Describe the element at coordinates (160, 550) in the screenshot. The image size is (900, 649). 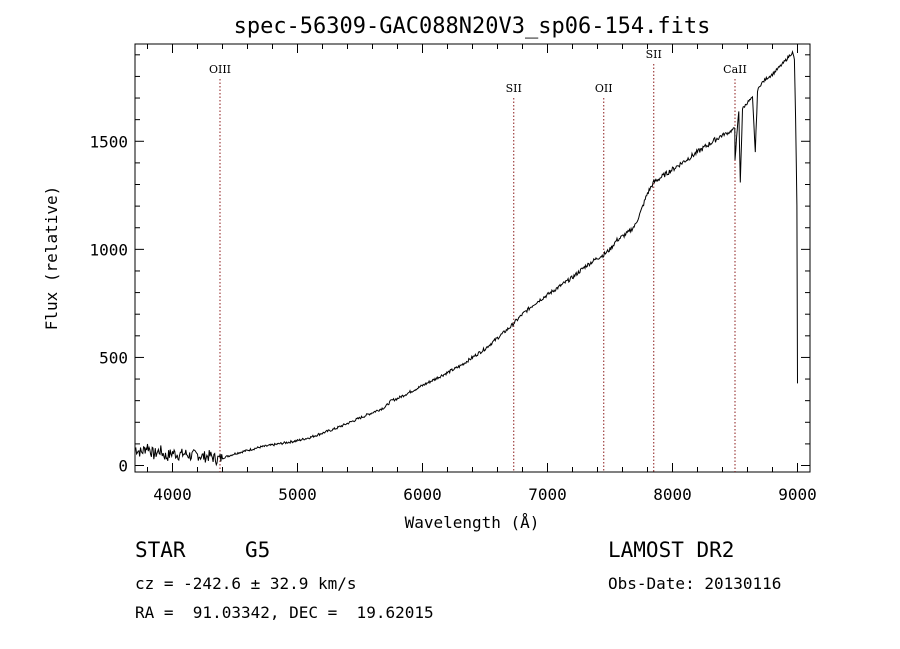
I see `object-class: STAR` at that location.